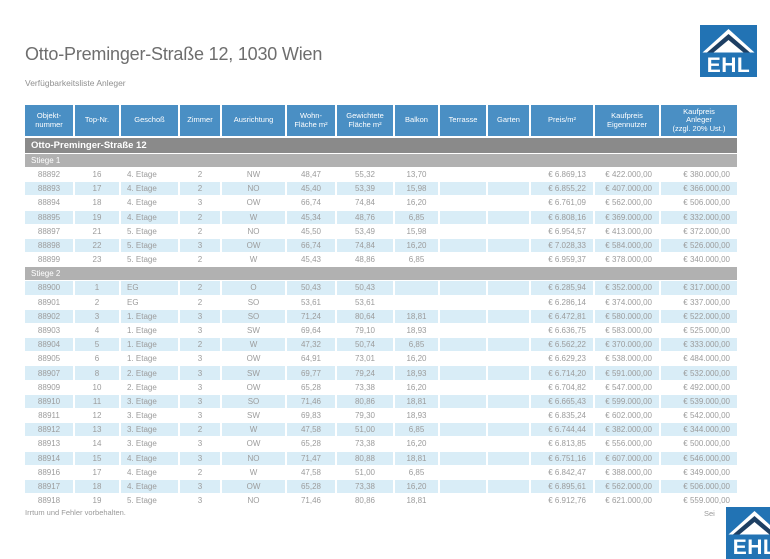 The width and height of the screenshot is (770, 559). I want to click on table-cell: 1. Etage, so click(149, 344).